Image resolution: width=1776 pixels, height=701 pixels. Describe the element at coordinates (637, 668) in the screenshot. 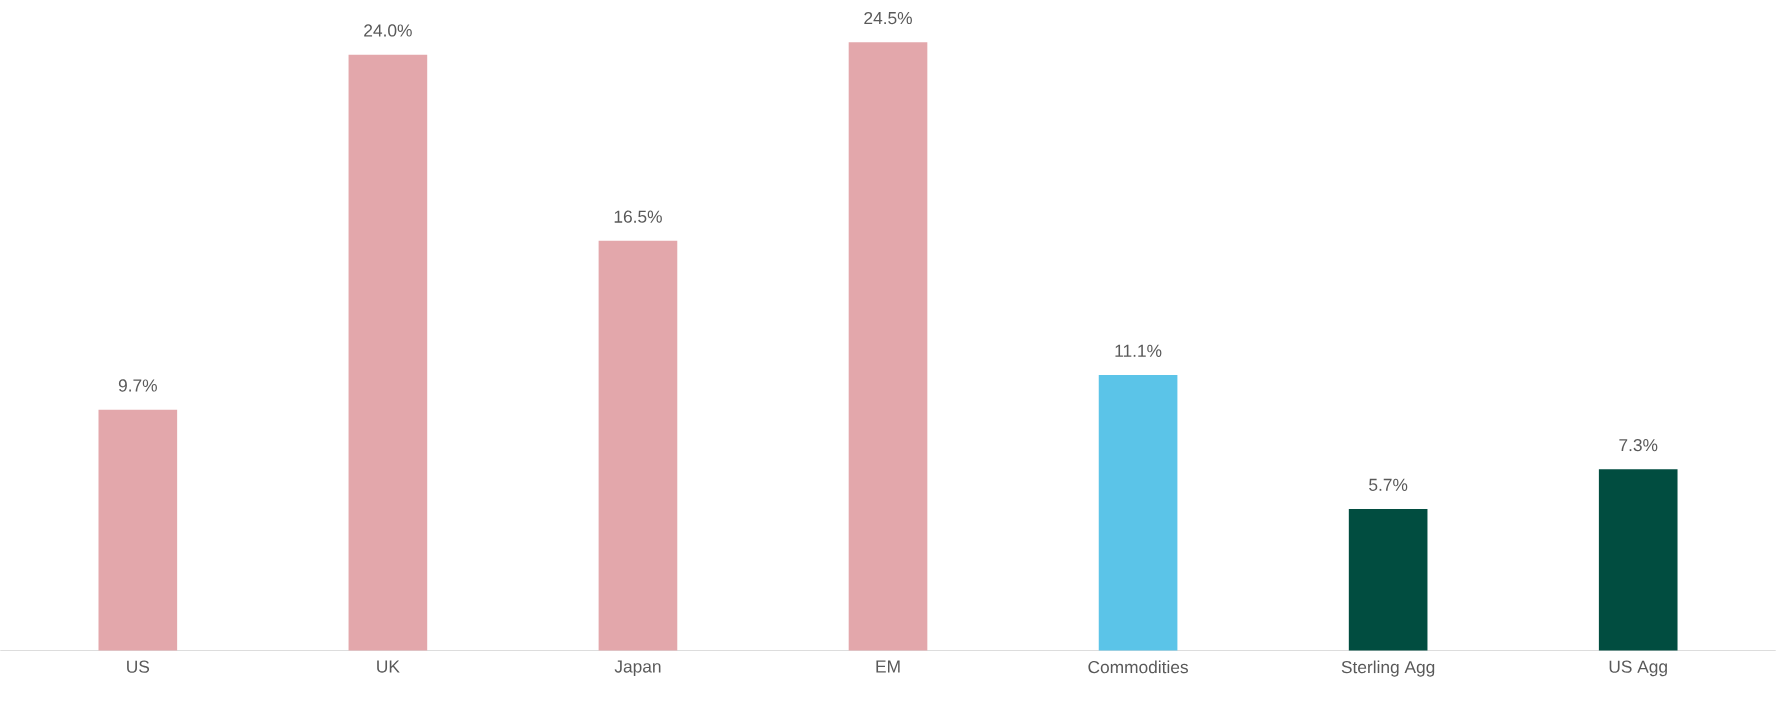

I see `x-tick-label: Japan` at that location.